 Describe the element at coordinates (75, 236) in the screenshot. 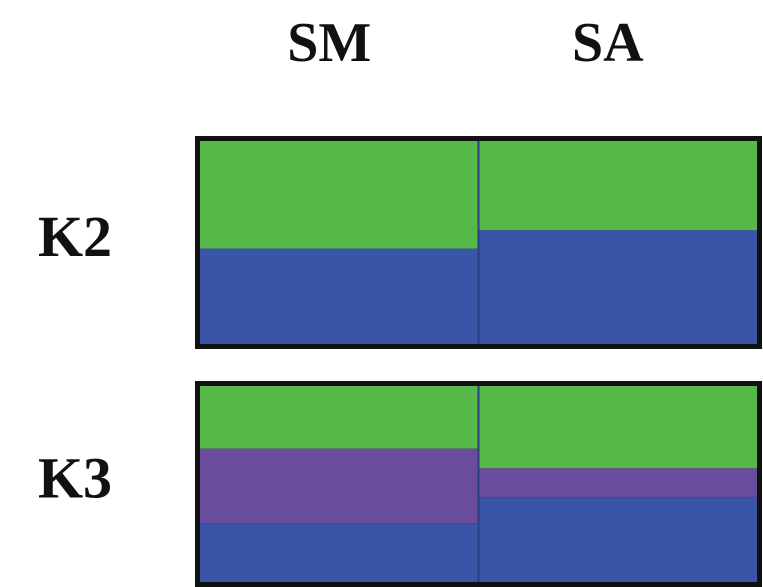

I see `panel-label: K2` at that location.